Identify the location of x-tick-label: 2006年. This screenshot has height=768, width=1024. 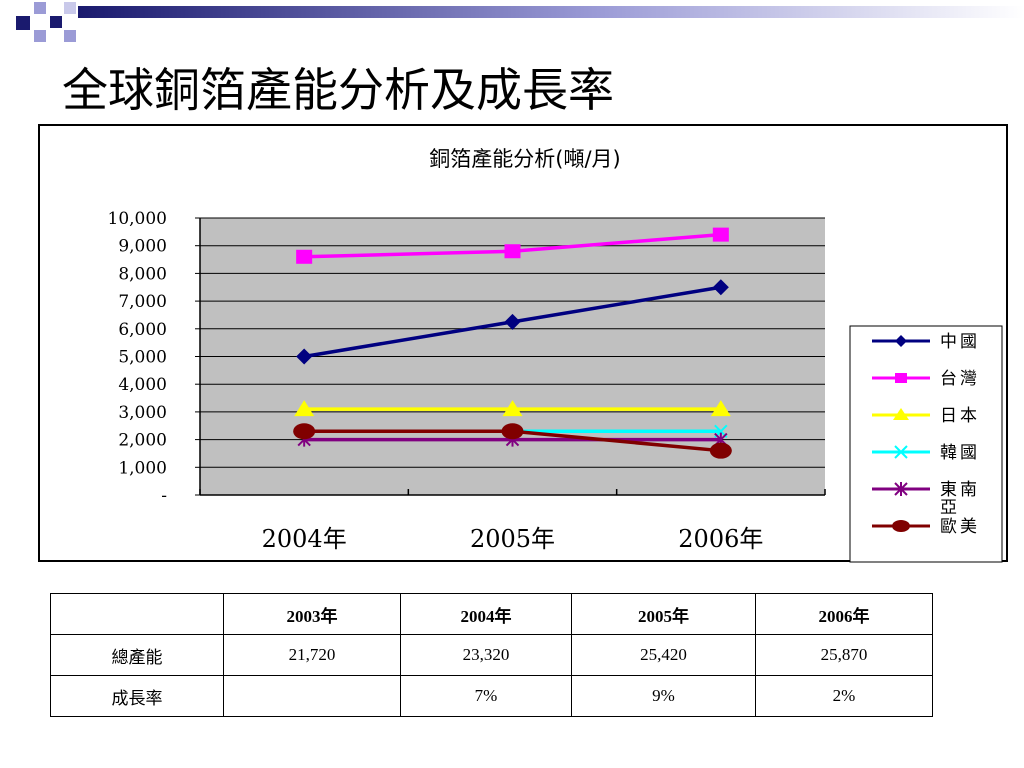
(720, 539).